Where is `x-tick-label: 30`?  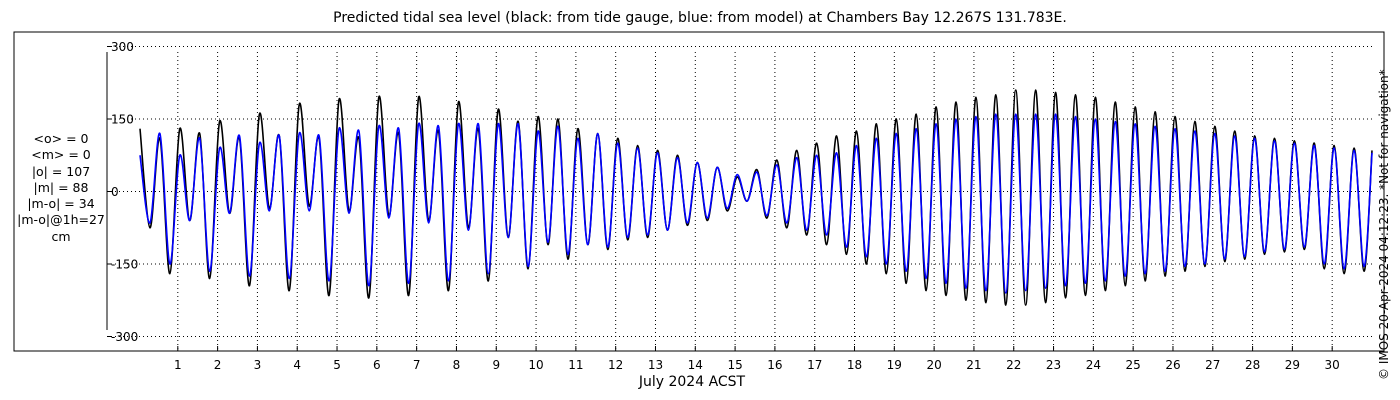 x-tick-label: 30 is located at coordinates (1332, 365).